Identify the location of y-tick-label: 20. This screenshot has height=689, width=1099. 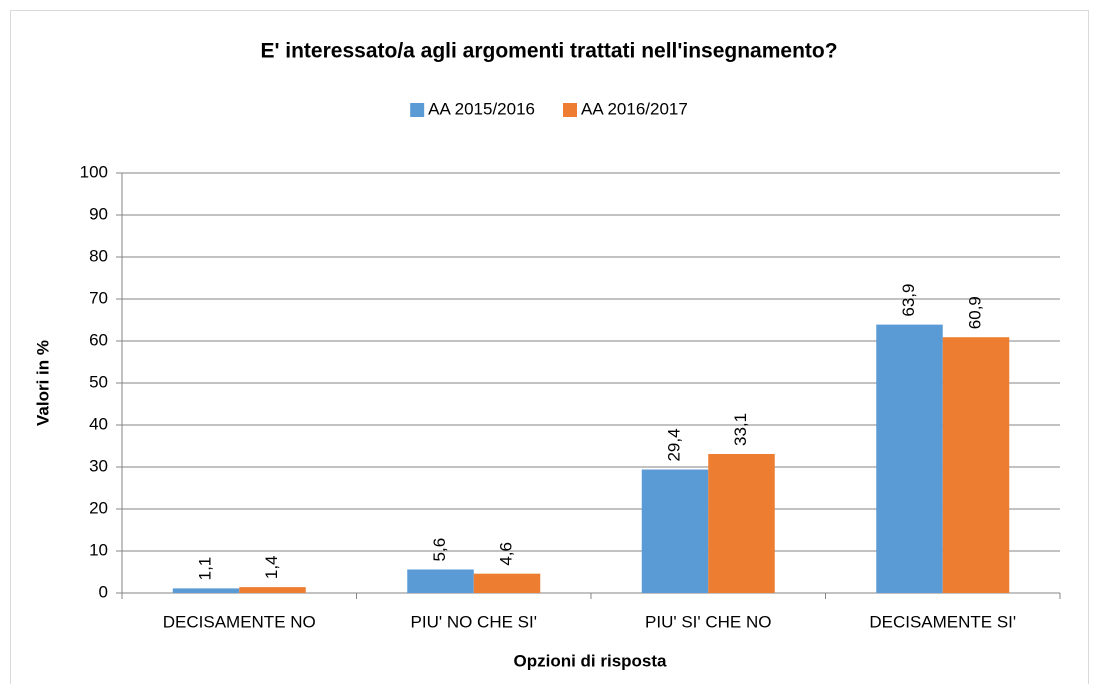
(98, 507).